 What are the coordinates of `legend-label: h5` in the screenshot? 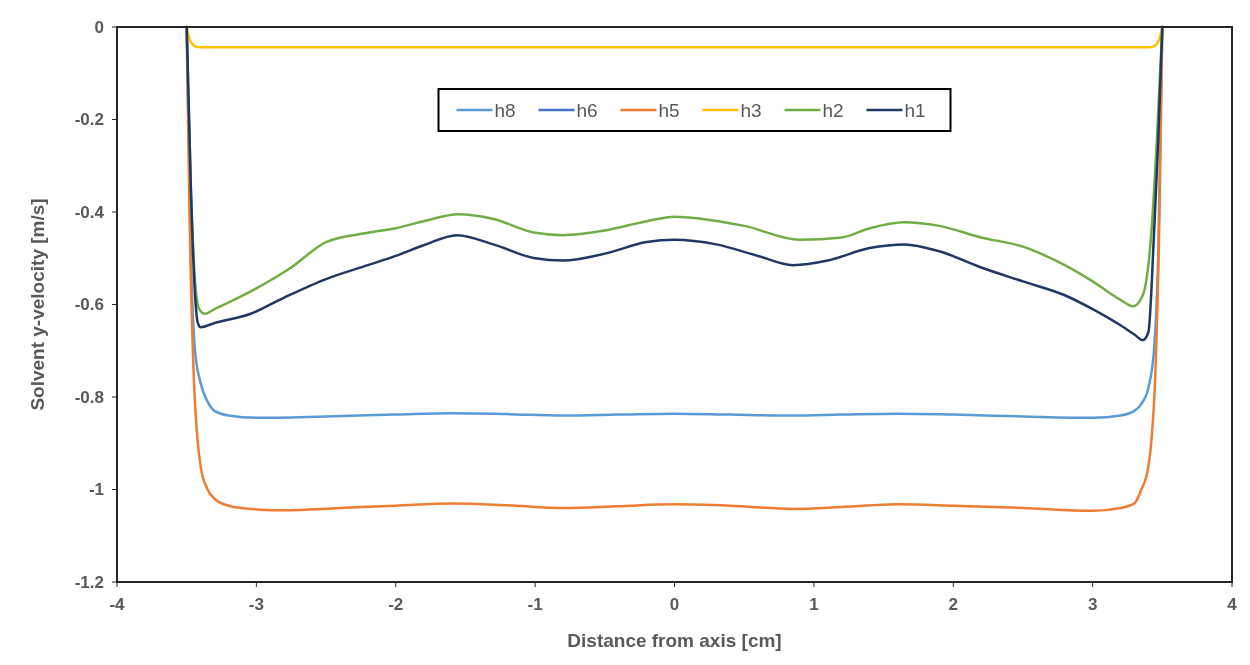 It's located at (669, 110).